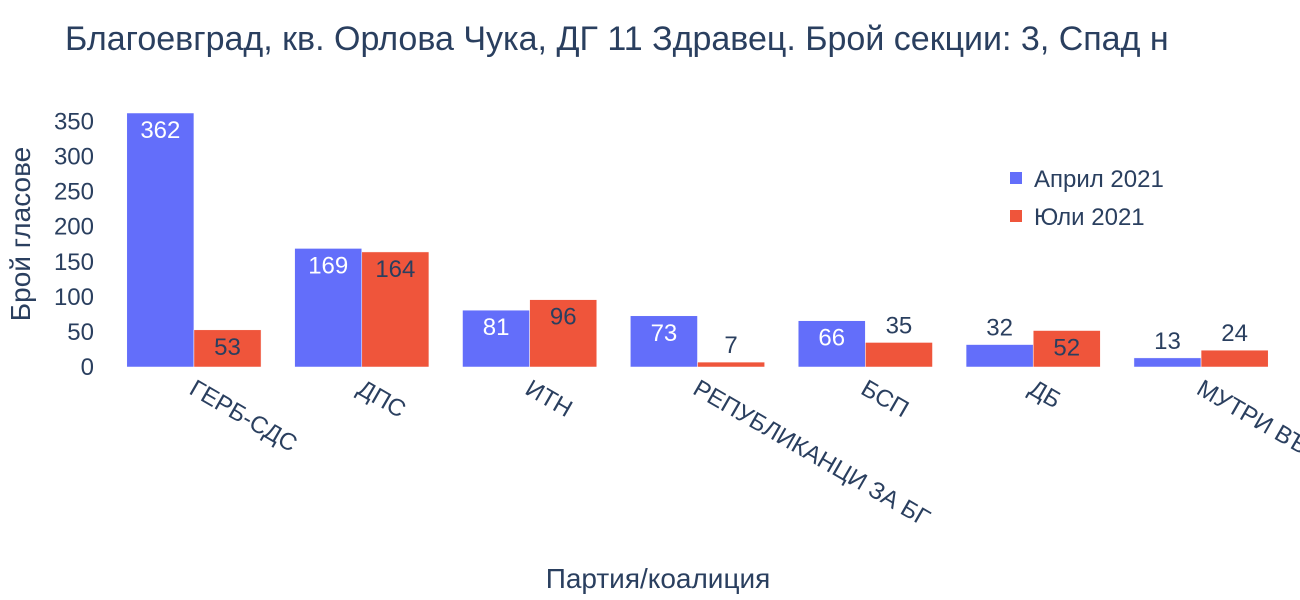  What do you see at coordinates (1087, 198) in the screenshot?
I see `legend: Април 2021 Юли 2021` at bounding box center [1087, 198].